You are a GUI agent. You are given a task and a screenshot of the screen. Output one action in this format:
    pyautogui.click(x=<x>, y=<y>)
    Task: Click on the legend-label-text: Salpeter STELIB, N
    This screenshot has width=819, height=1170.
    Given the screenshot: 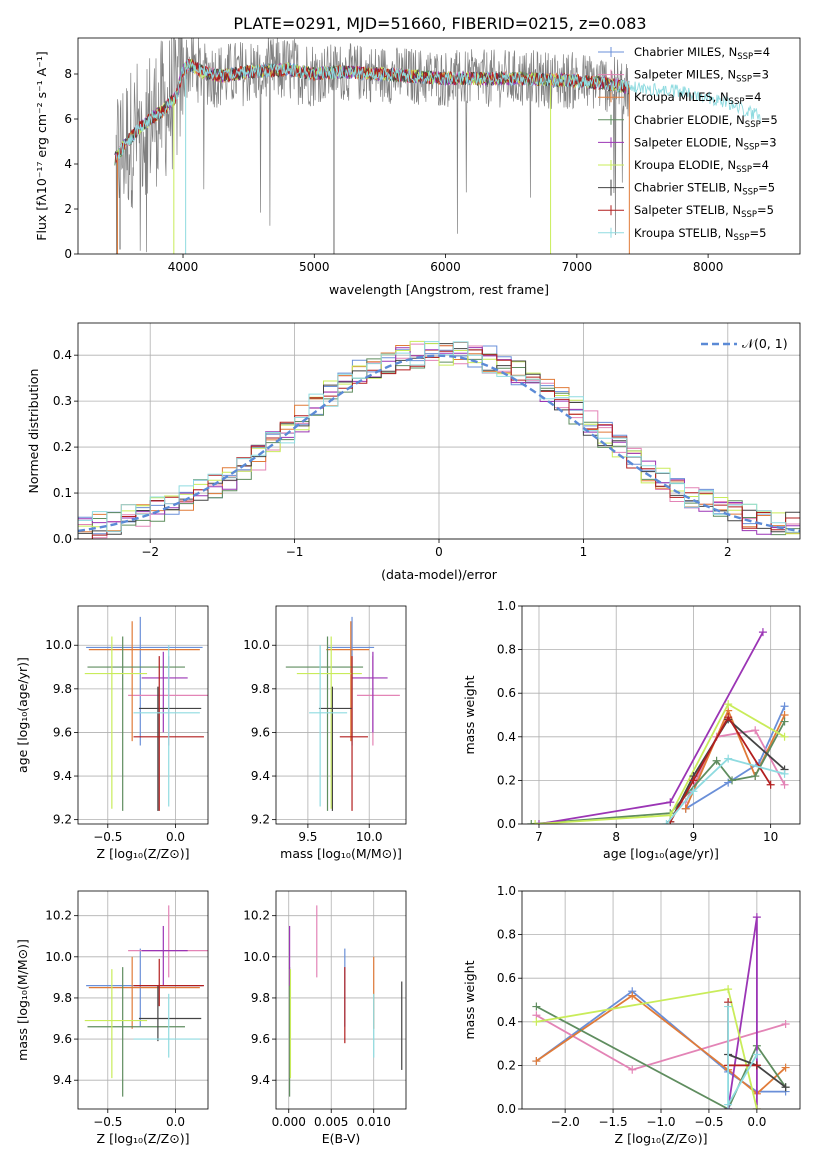 What is the action you would take?
    pyautogui.click(x=687, y=210)
    